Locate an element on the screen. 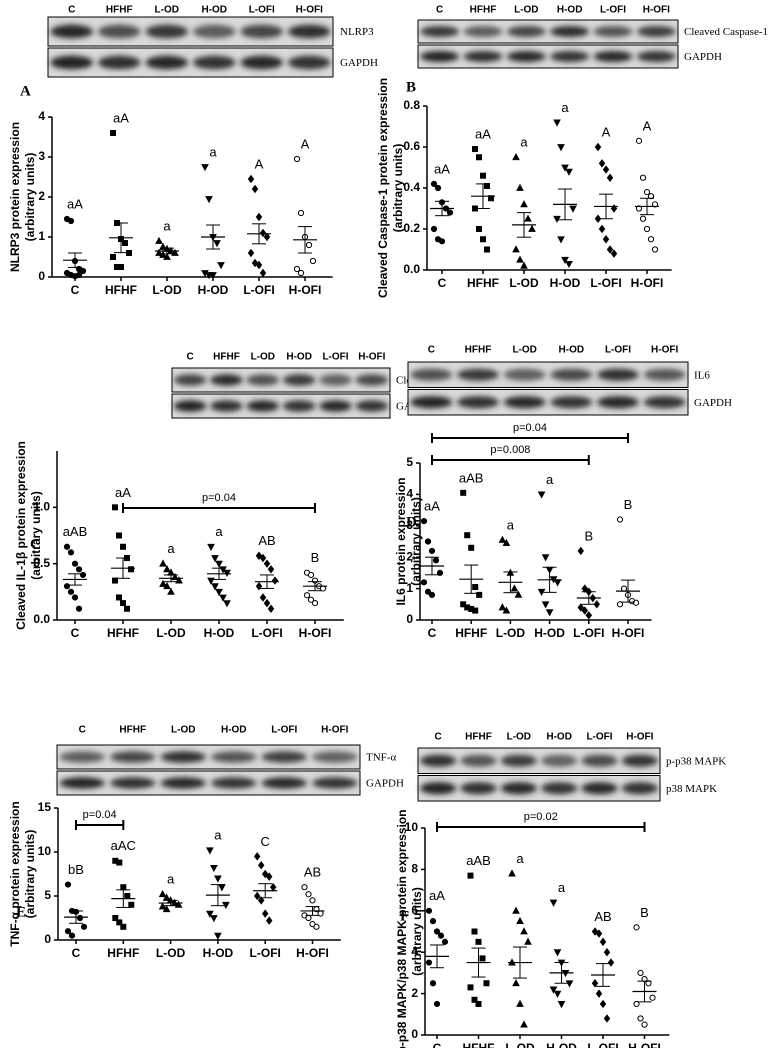  y-tick-label: 15 is located at coordinates (45, 807).